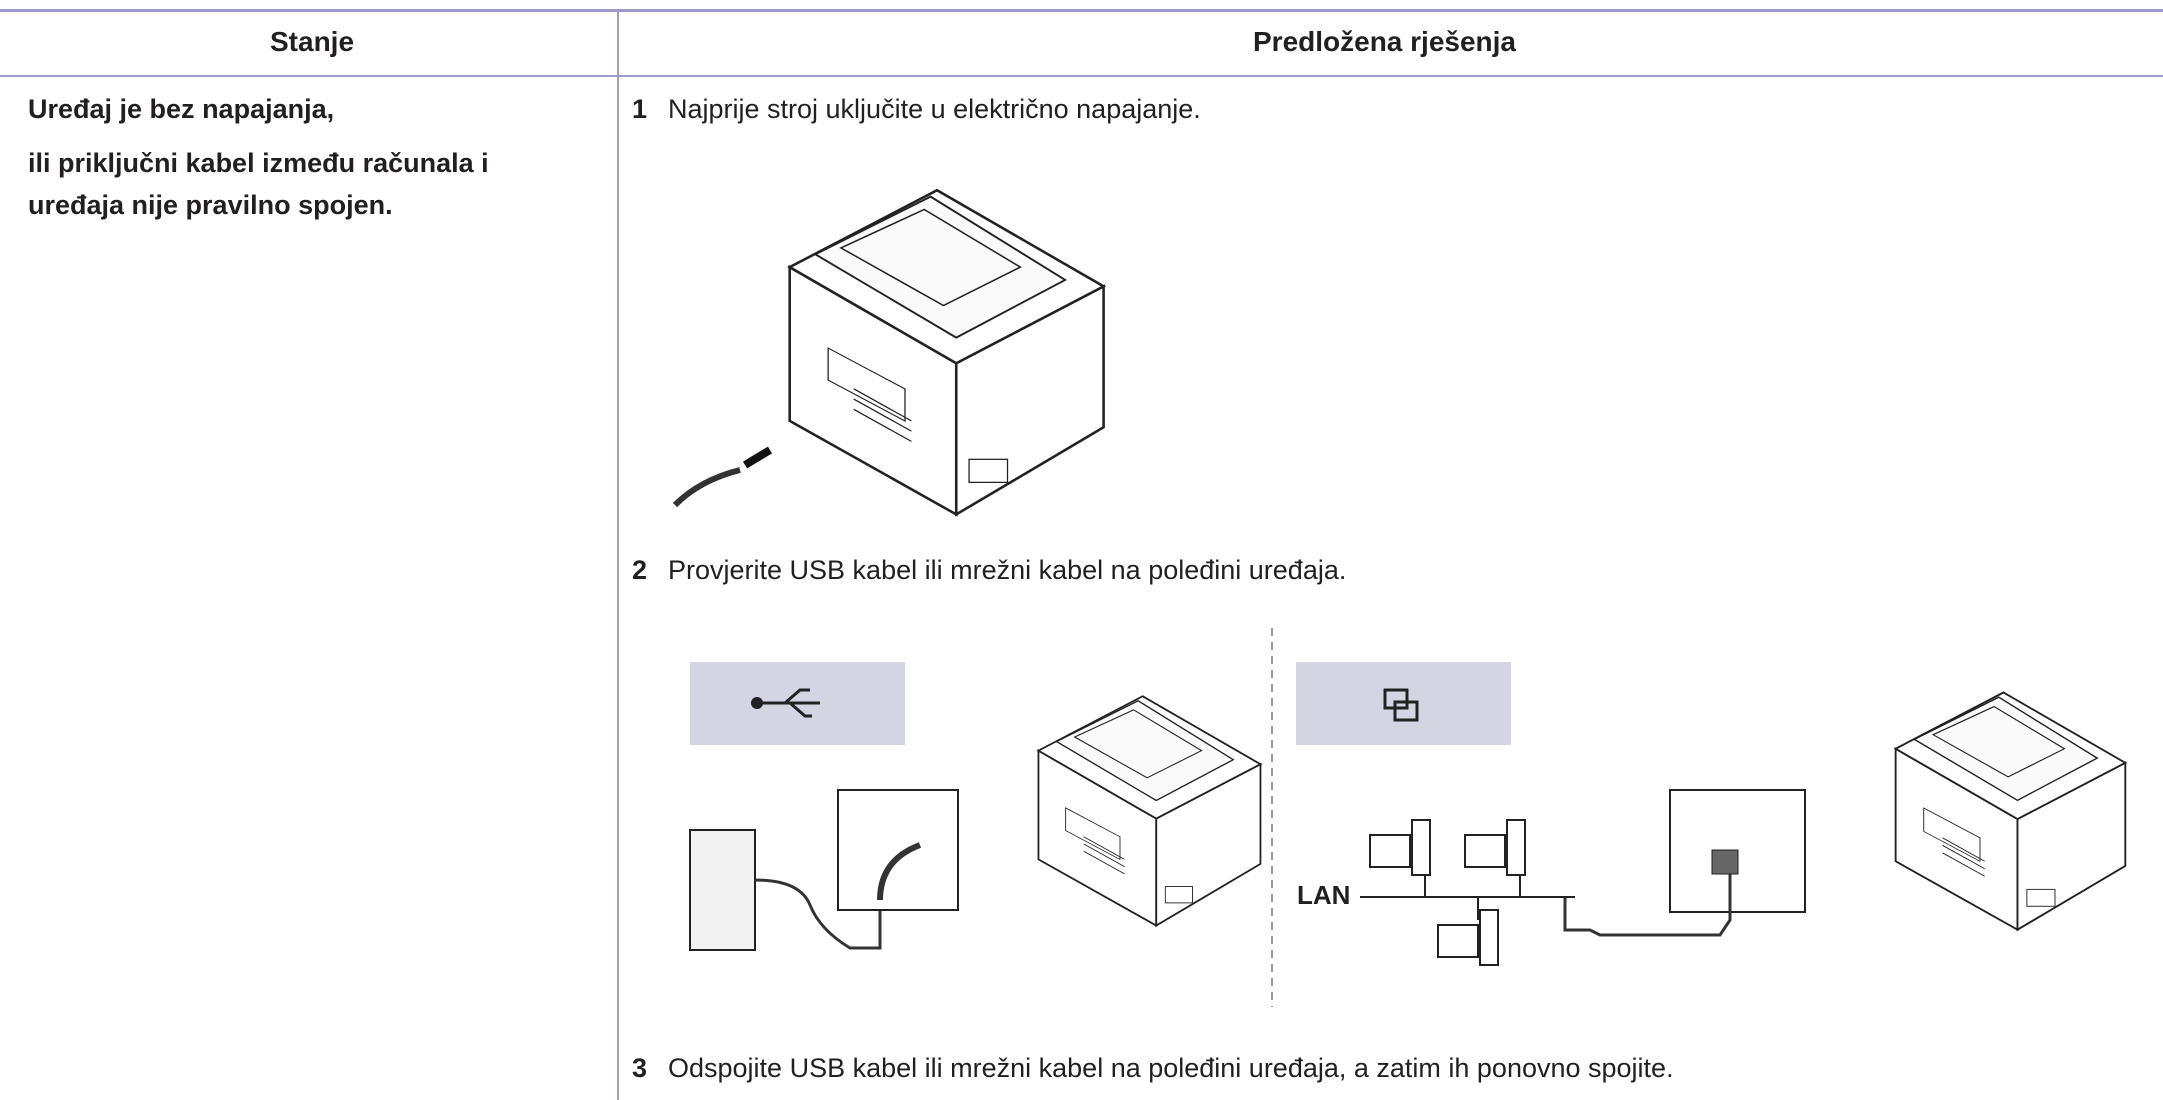 The width and height of the screenshot is (2163, 1100). Describe the element at coordinates (1385, 41) in the screenshot. I see `header-cell: Predložena rješenja` at that location.